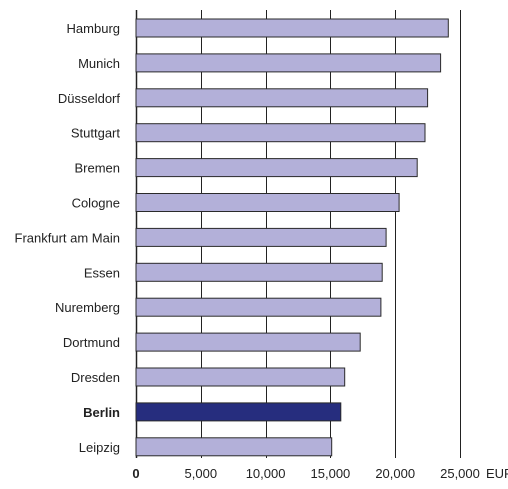  I want to click on bar-dortmund, so click(248, 342).